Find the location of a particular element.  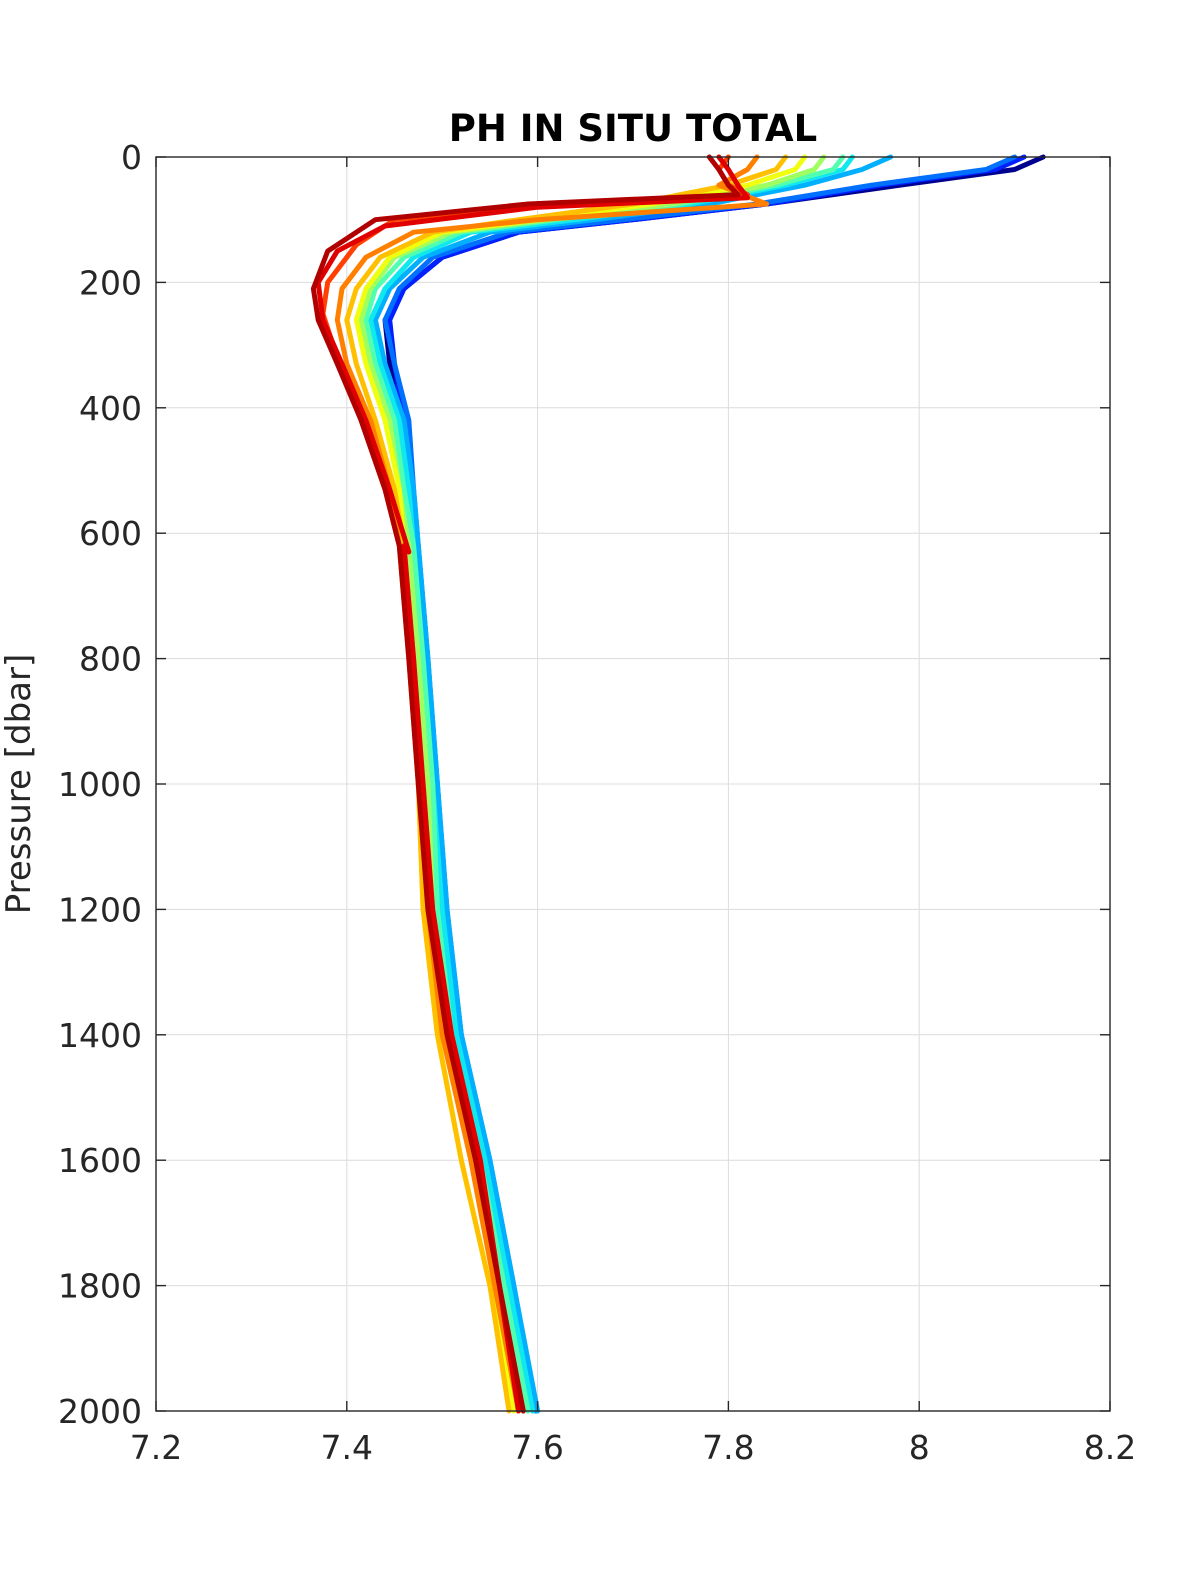

x-tick-label: 7.8 is located at coordinates (728, 1447).